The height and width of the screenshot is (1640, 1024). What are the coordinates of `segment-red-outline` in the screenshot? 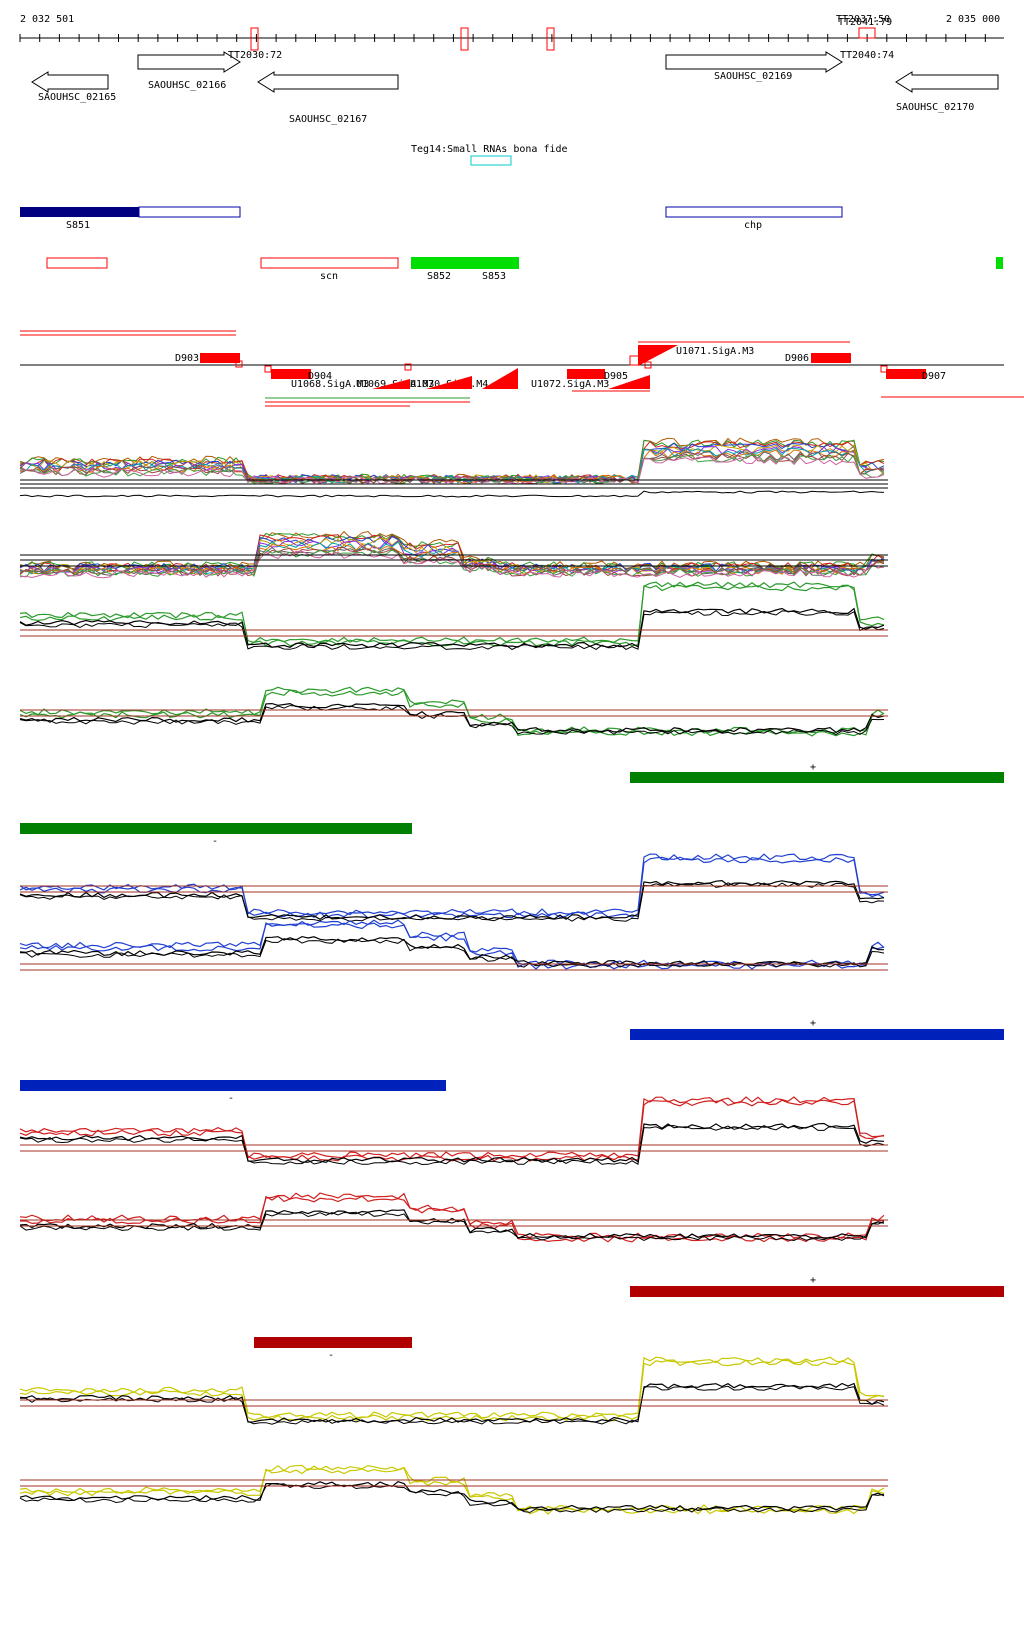 It's located at (77, 263).